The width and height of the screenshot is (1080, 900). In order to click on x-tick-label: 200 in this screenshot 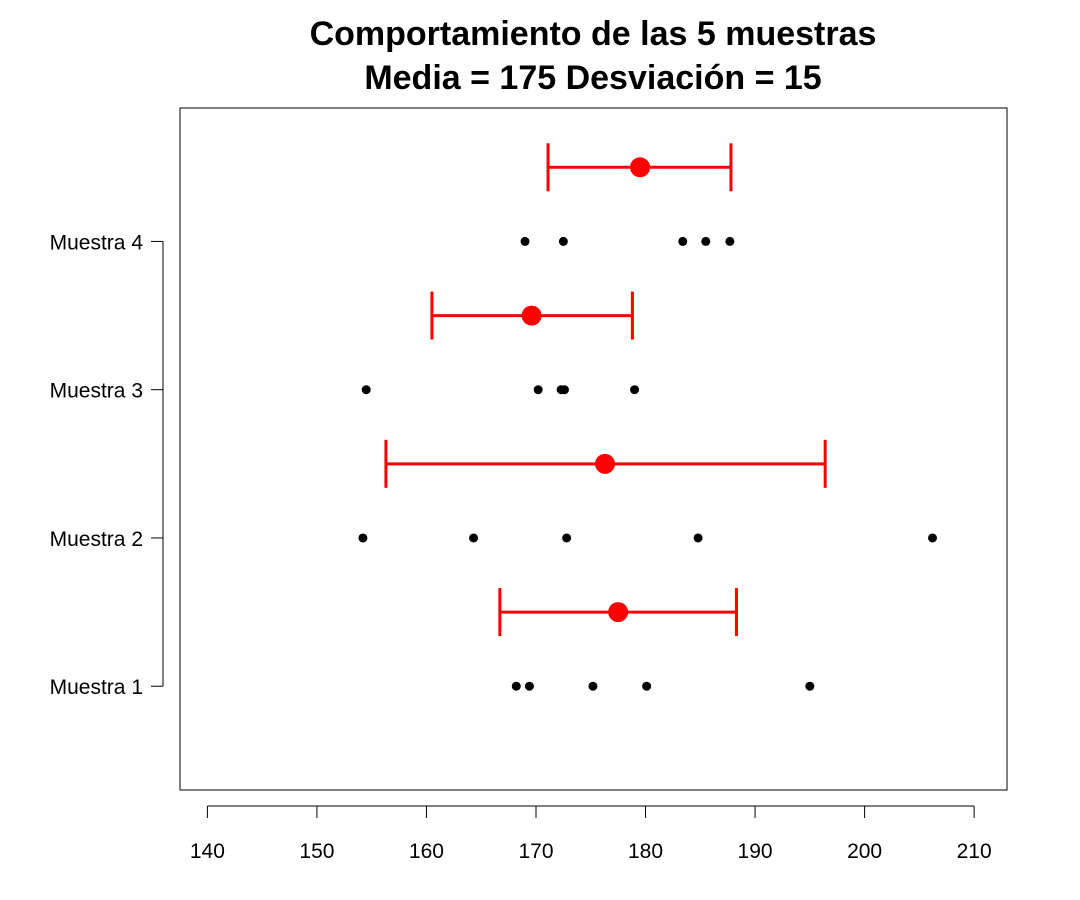, I will do `click(864, 851)`.